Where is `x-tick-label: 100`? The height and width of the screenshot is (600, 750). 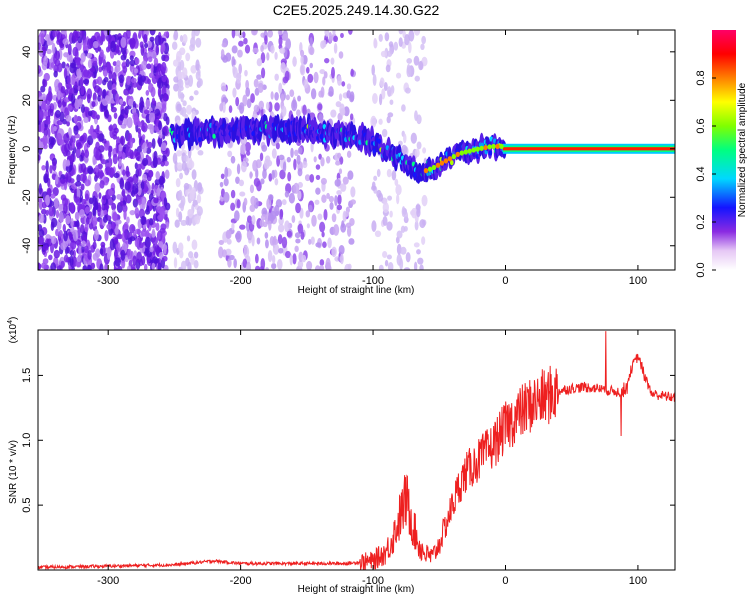 x-tick-label: 100 is located at coordinates (638, 581).